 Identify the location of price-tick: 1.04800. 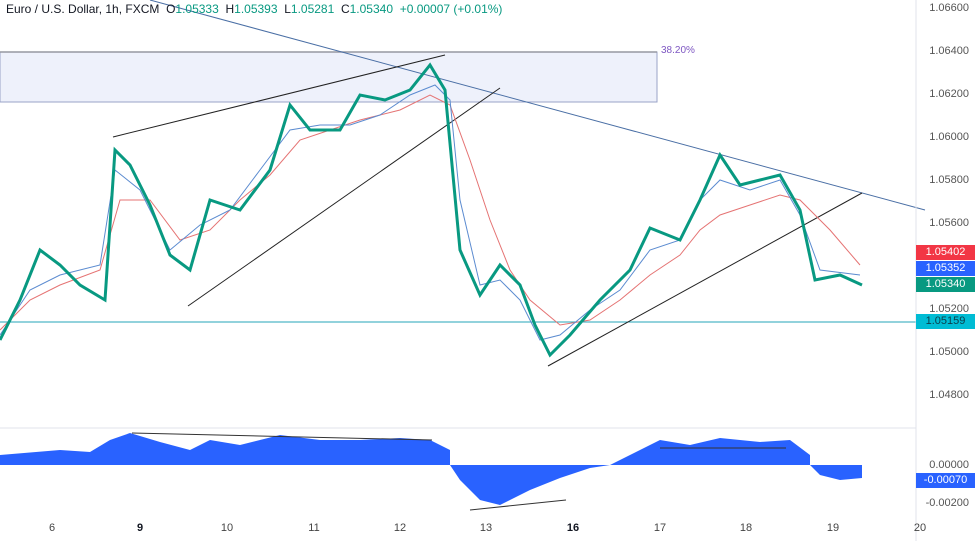
(949, 395).